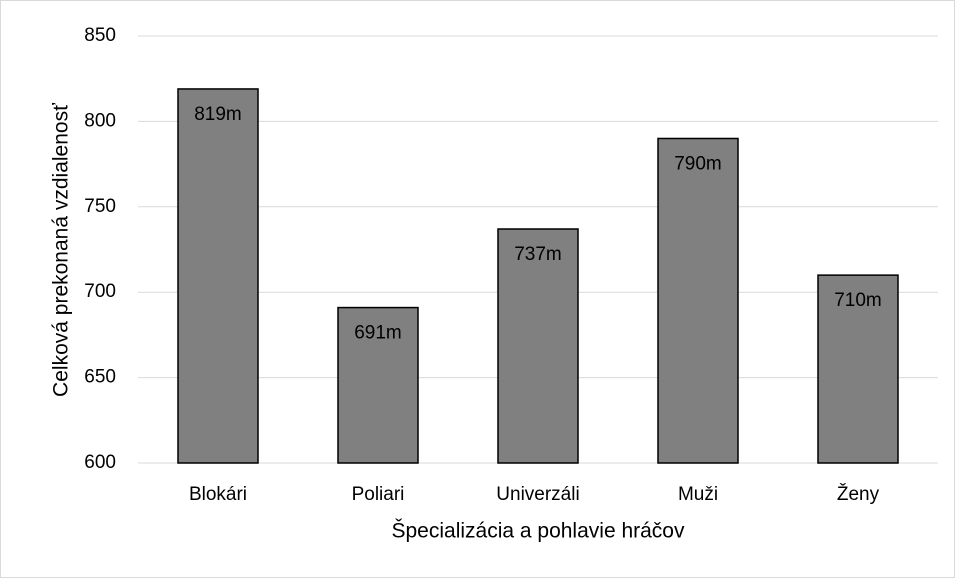  I want to click on y-tick-label: 650, so click(100, 377).